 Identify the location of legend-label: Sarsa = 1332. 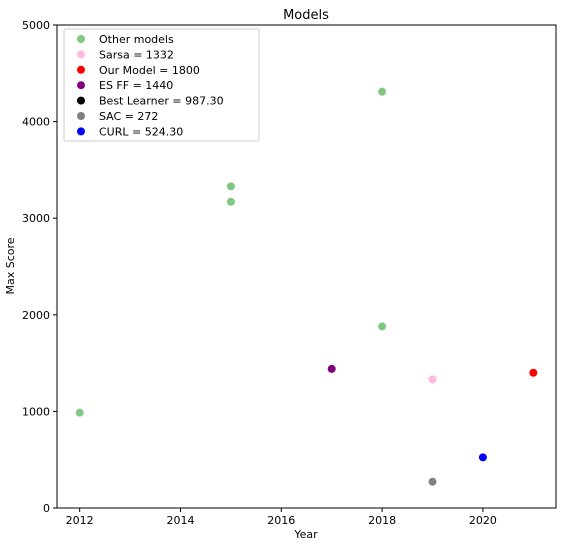
(136, 54).